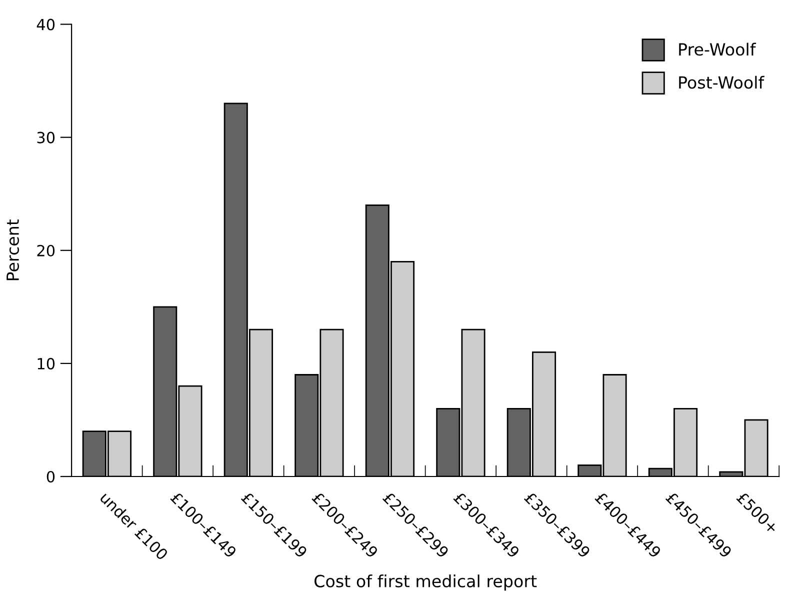  Describe the element at coordinates (46, 364) in the screenshot. I see `y-tick-label: 10` at that location.